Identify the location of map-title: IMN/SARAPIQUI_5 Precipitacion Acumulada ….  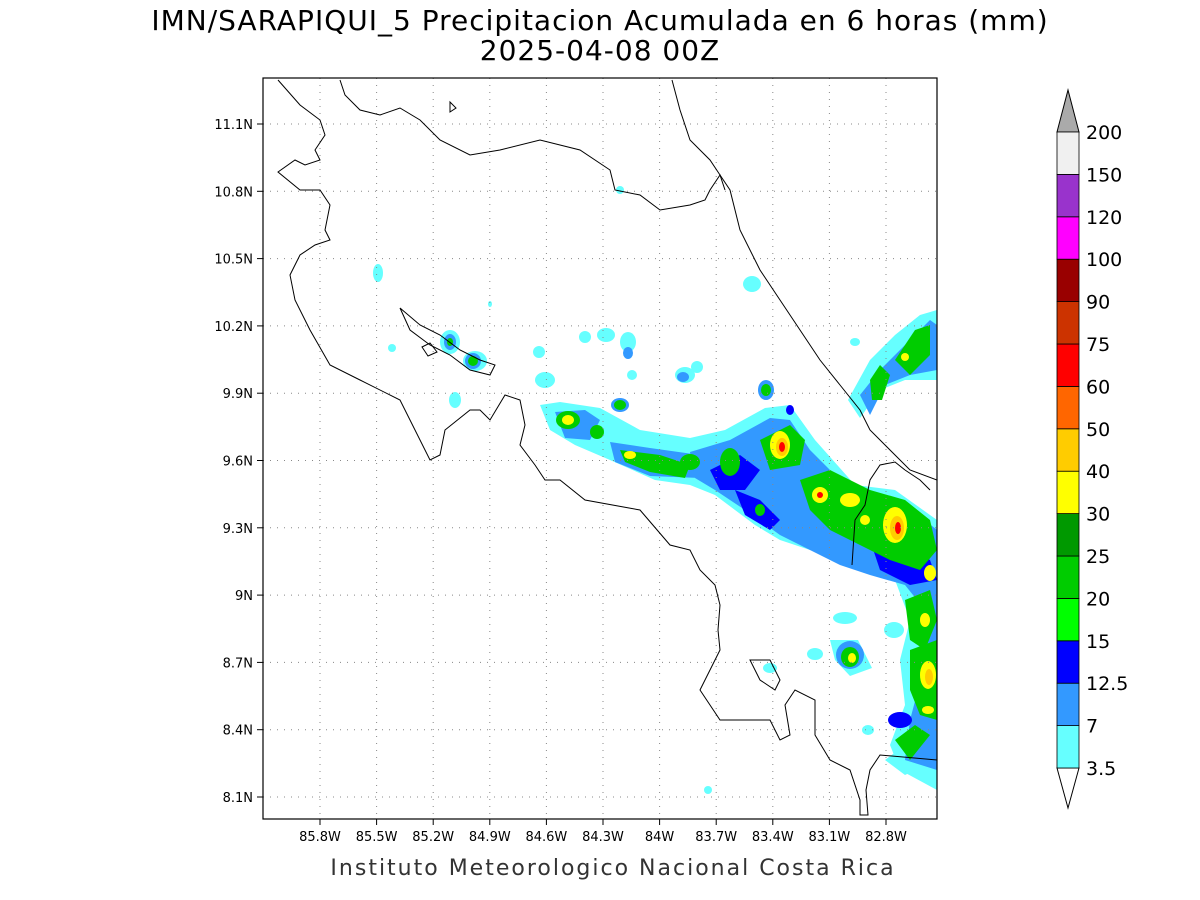
(600, 20).